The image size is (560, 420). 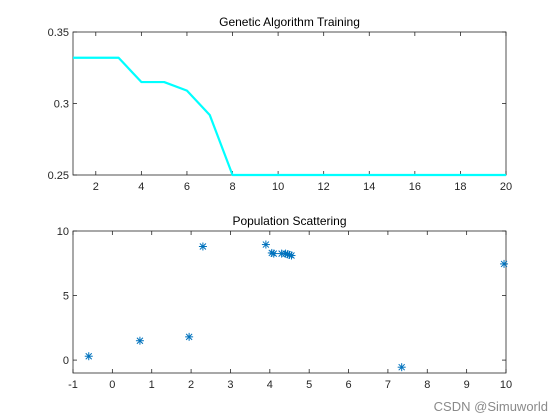 I want to click on x-tick-label: 1, so click(x=152, y=385).